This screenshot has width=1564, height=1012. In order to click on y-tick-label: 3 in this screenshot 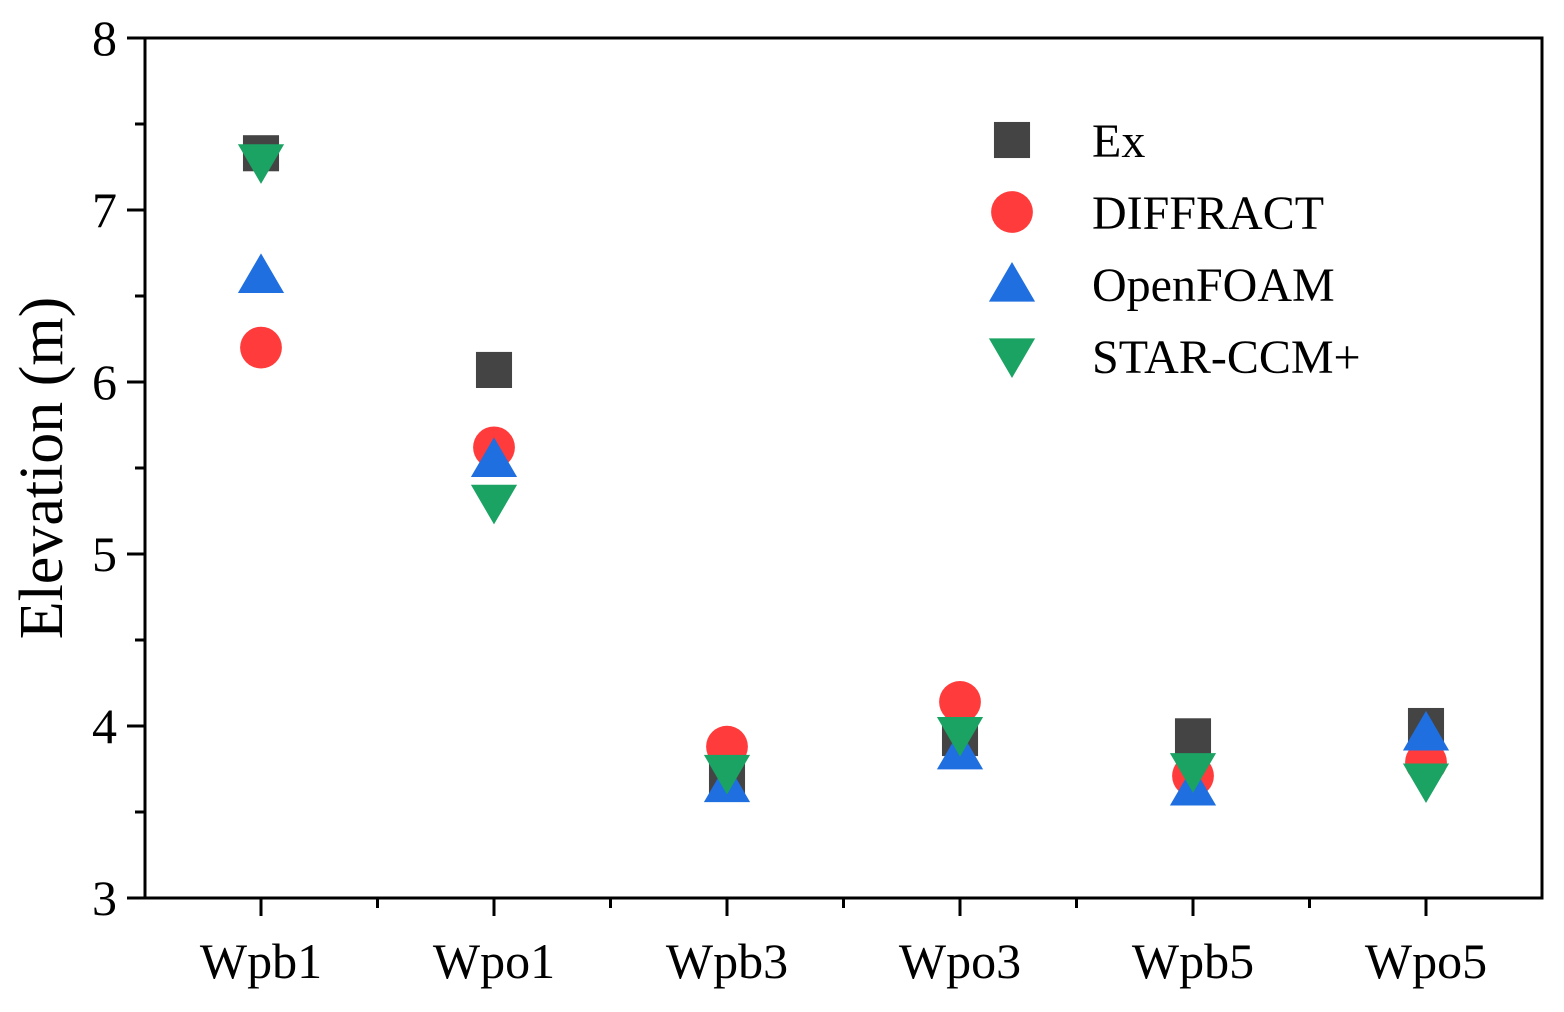, I will do `click(104, 898)`.